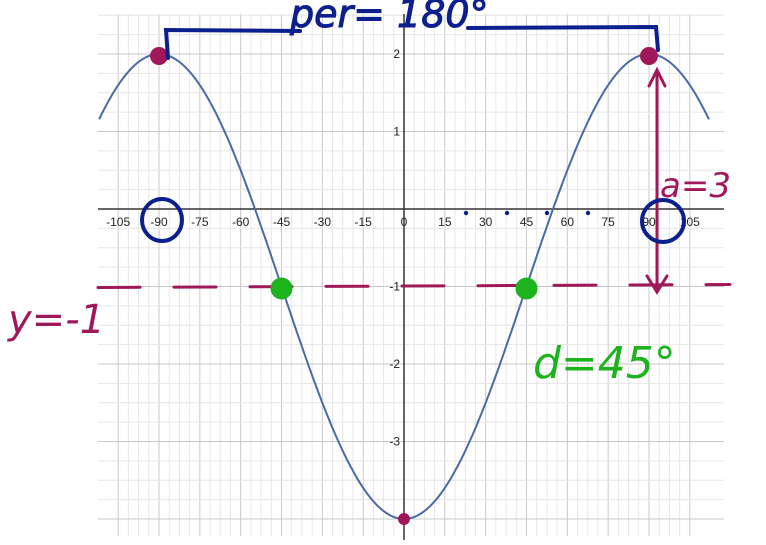  I want to click on small-dots, so click(527, 213).